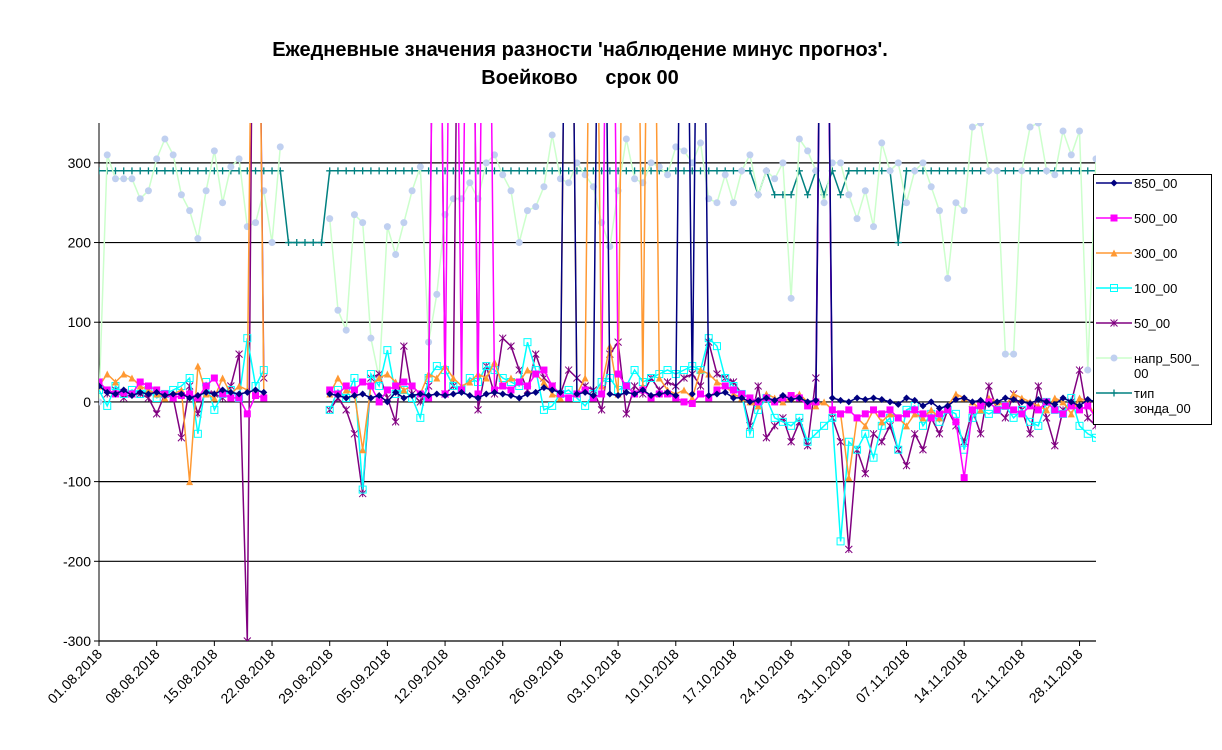 The height and width of the screenshot is (750, 1222). I want to click on legend-item: 850_00, so click(1152, 192).